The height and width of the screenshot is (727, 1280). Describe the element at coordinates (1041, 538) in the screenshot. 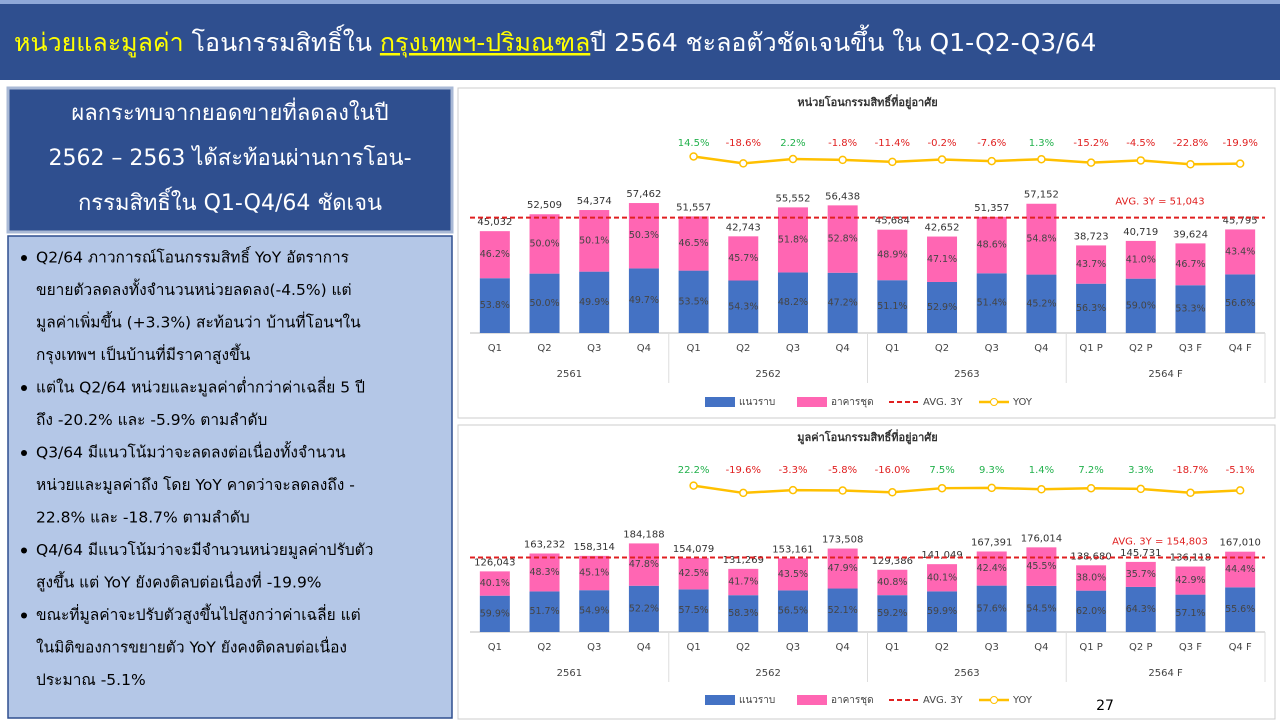

I see `total-label: 176,014` at that location.